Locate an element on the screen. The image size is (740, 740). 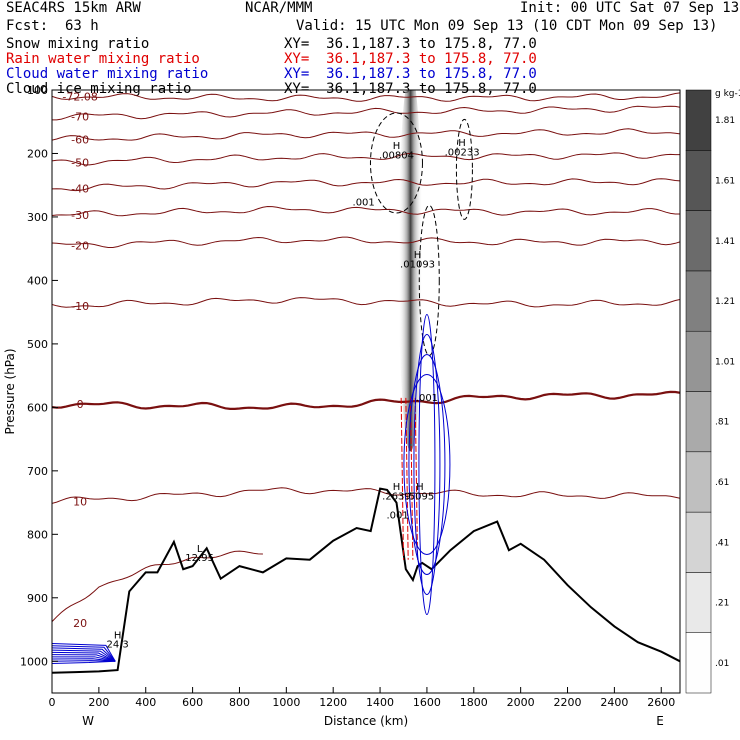
y-tick-label: 300 is located at coordinates (37, 217).